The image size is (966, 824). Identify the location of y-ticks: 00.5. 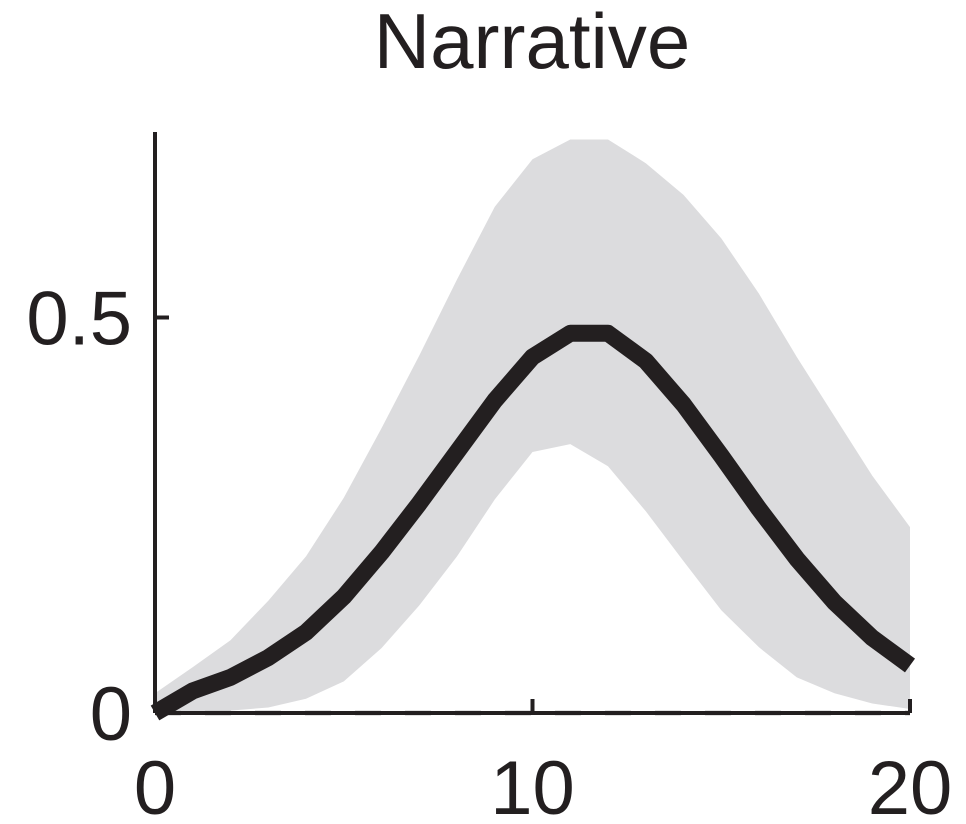
(97, 516).